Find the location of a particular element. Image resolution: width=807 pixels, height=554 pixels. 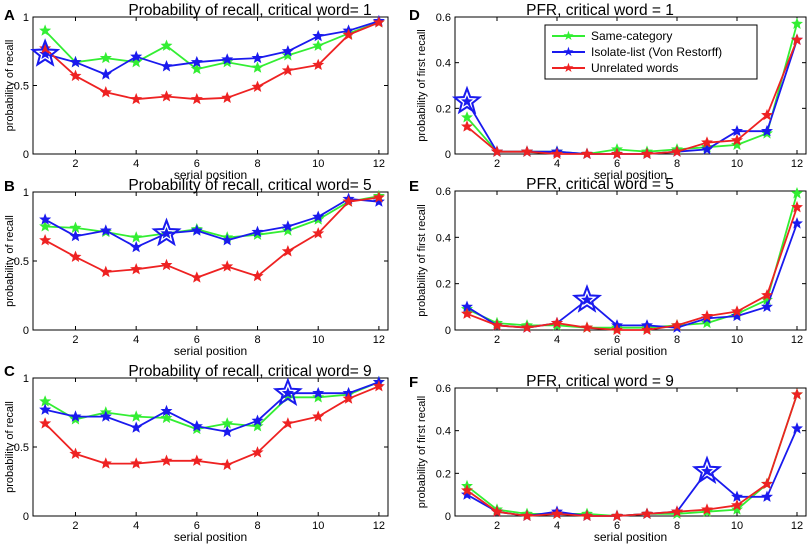

legend-marker-isolate-list: ★ is located at coordinates (569, 51).